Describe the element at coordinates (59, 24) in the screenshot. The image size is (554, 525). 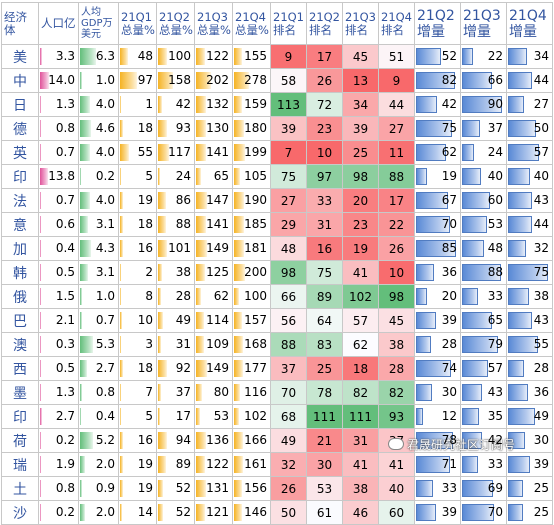
I see `column-header: 人口亿` at that location.